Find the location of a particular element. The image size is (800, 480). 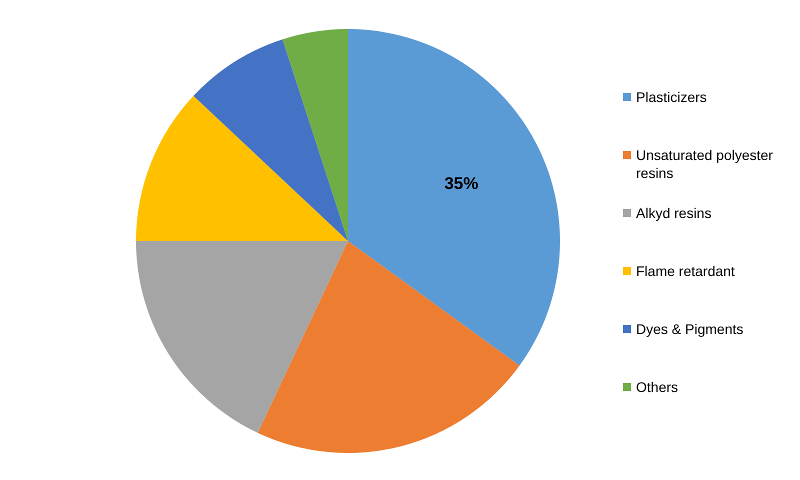

legend-label: Unsaturated polyester resins is located at coordinates (705, 164).